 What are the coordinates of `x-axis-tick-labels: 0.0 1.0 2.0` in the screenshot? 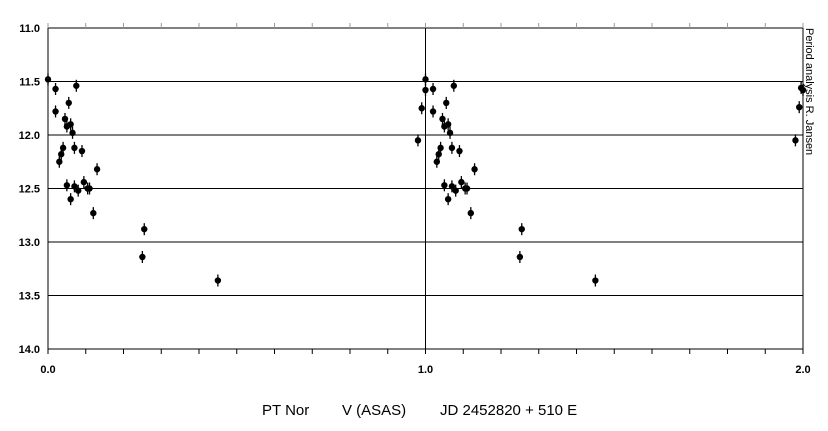 It's located at (425, 370).